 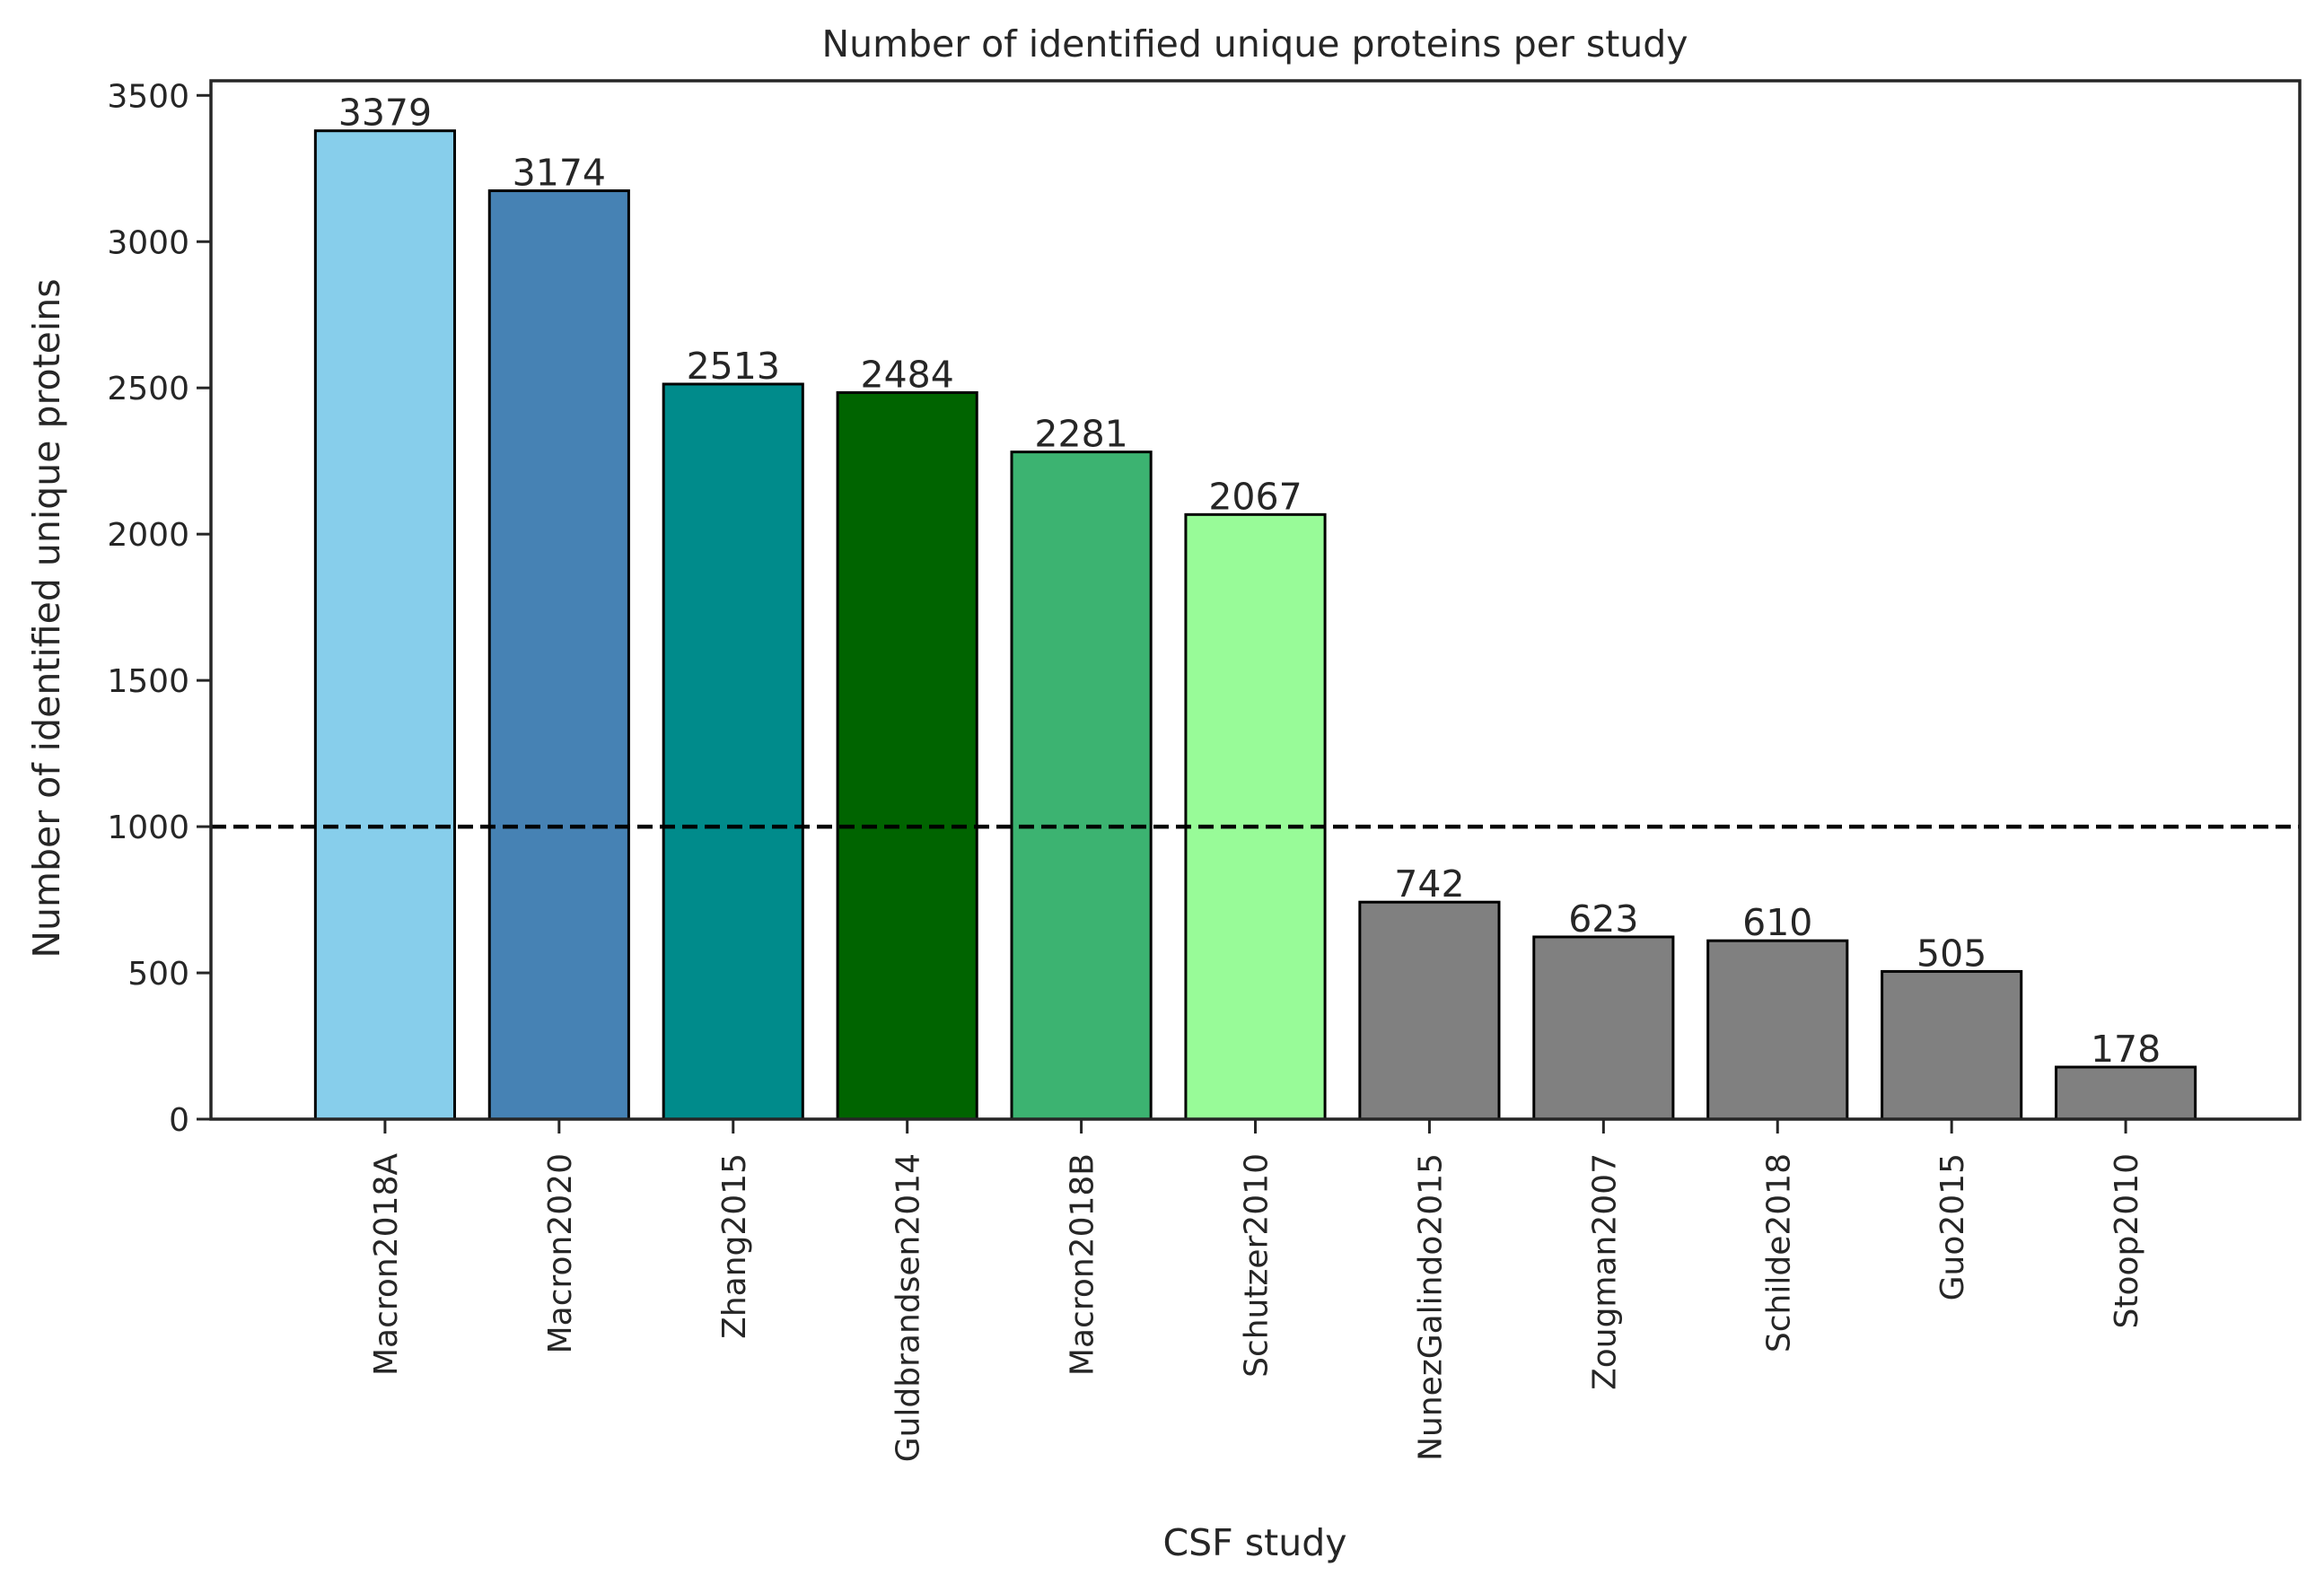 What do you see at coordinates (1257, 1265) in the screenshot?
I see `x-tick-label-Schutzer2010: Schutzer2010` at bounding box center [1257, 1265].